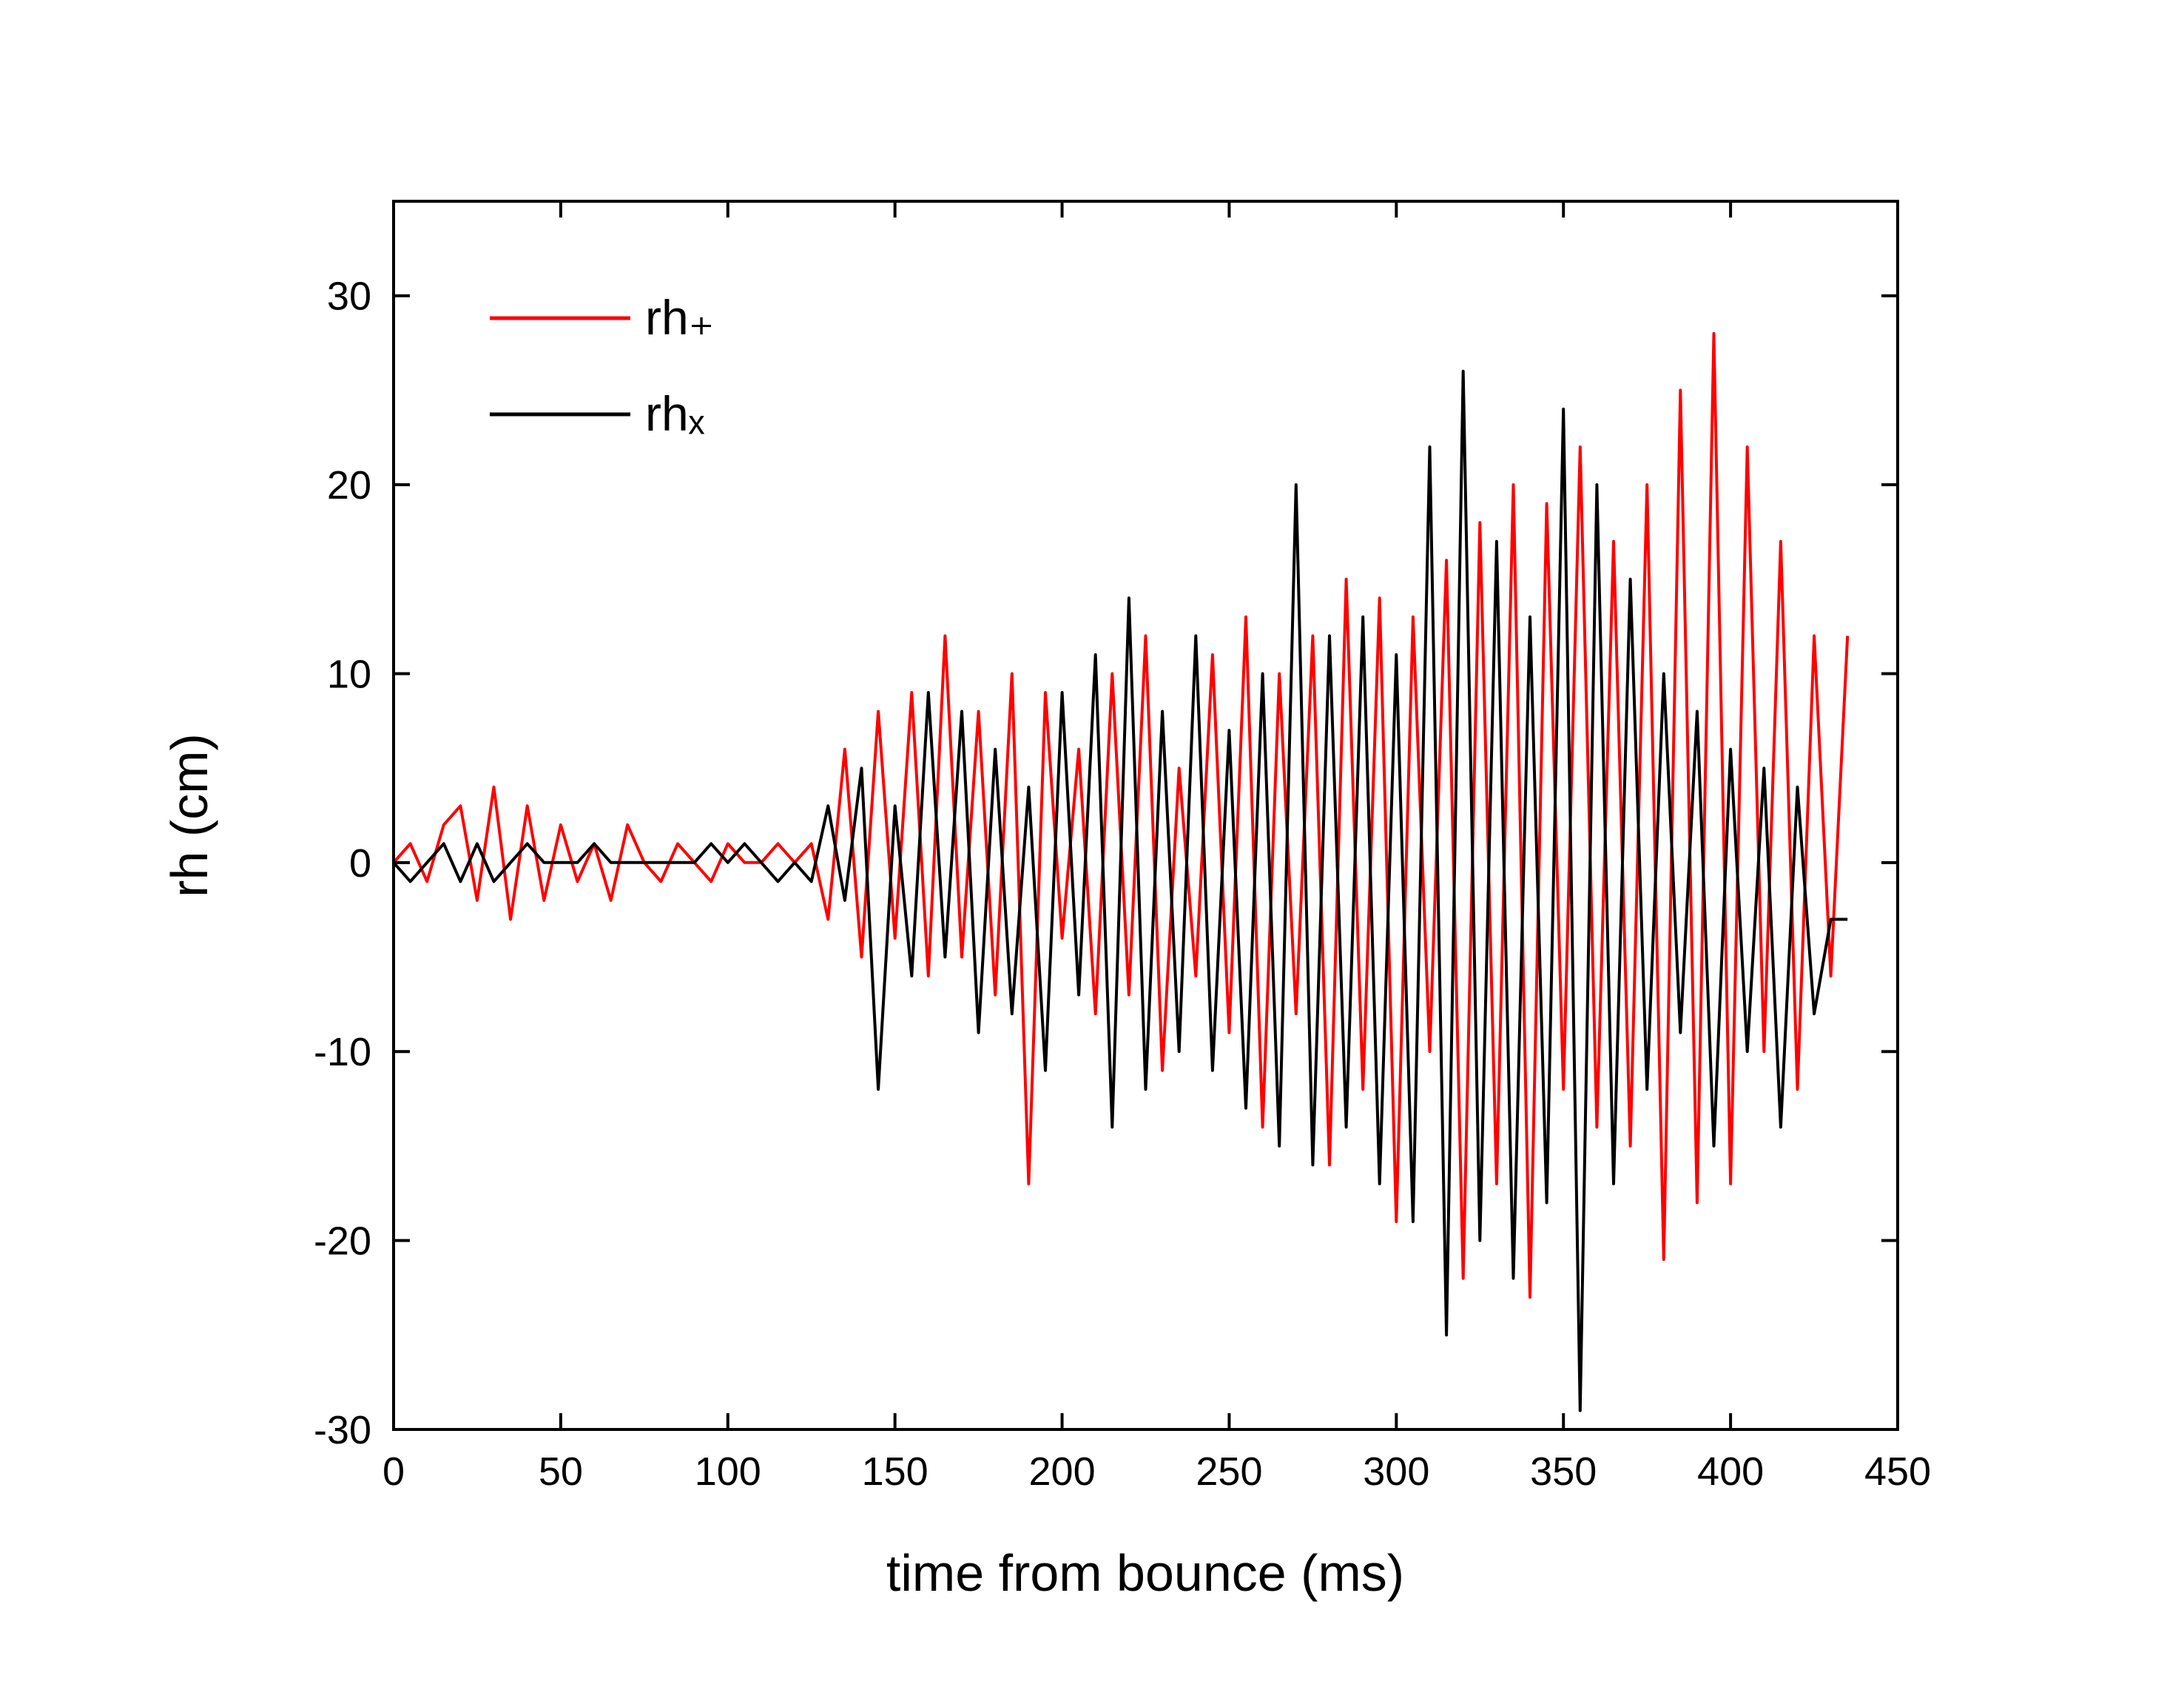  I want to click on y-tick-label: -10, so click(343, 1052).